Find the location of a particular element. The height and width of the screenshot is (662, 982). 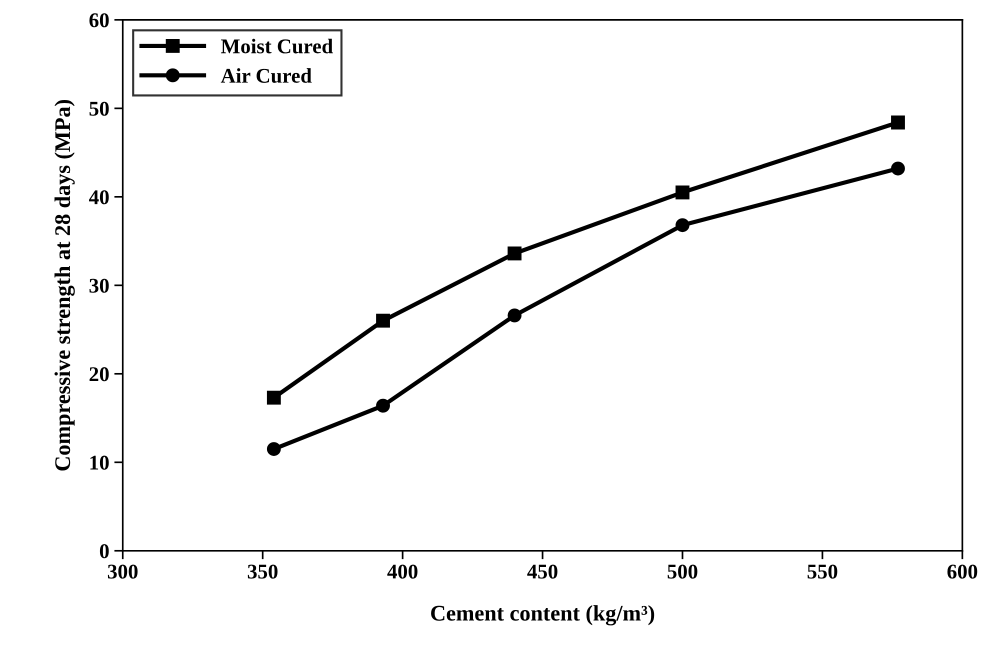

x-tick-label: 300 is located at coordinates (123, 571).